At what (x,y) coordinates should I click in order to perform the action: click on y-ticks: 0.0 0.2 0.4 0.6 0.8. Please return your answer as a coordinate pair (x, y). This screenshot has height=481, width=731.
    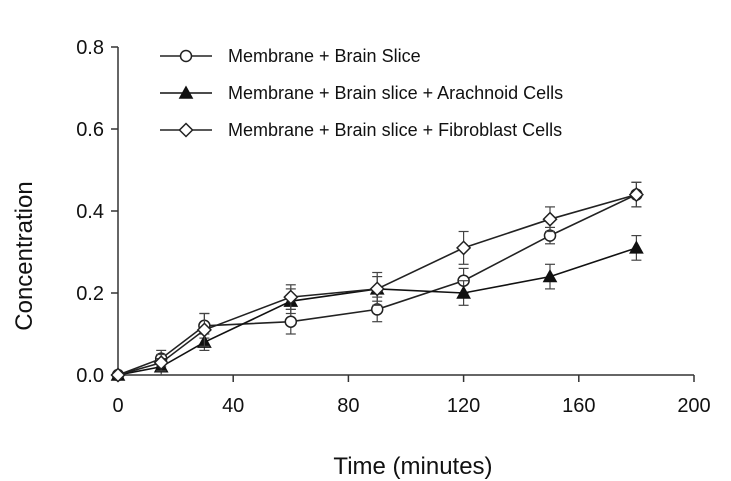
    Looking at the image, I should click on (97, 212).